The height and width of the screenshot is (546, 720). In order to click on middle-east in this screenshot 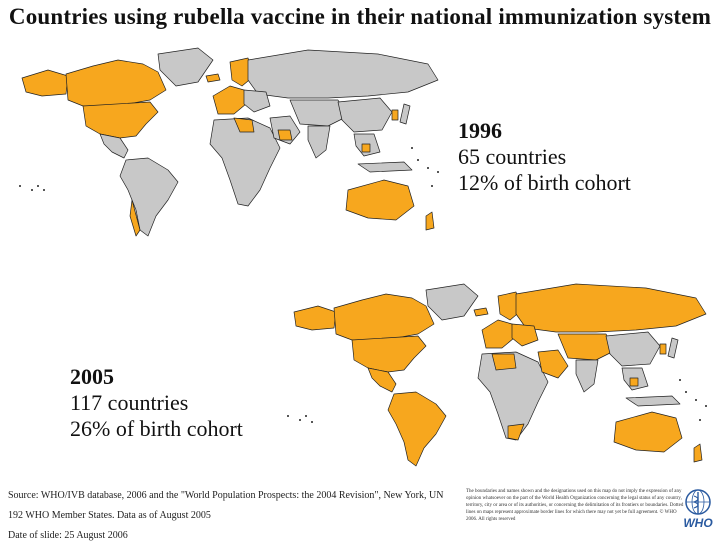, I will do `click(553, 364)`.